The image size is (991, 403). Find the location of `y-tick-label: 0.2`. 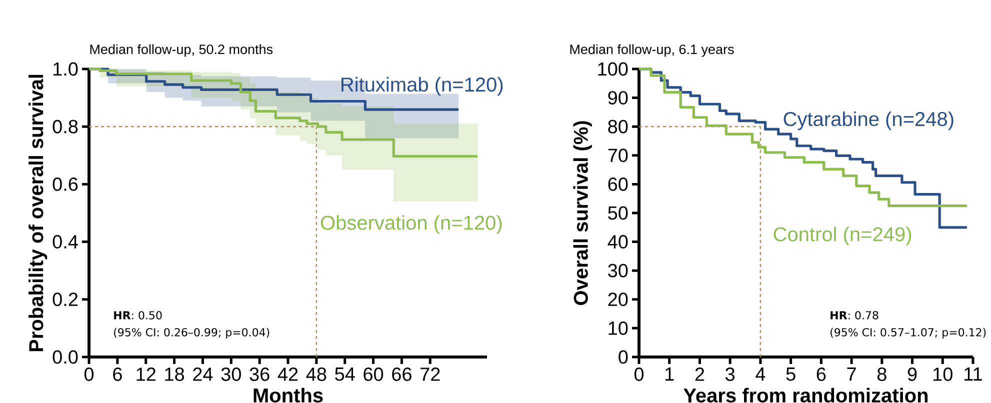

y-tick-label: 0.2 is located at coordinates (65, 299).